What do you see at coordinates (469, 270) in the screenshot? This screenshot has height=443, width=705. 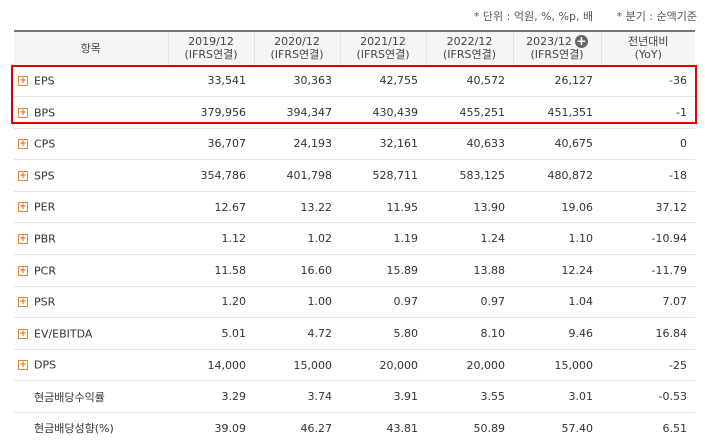 I see `cell-value: 13.88` at bounding box center [469, 270].